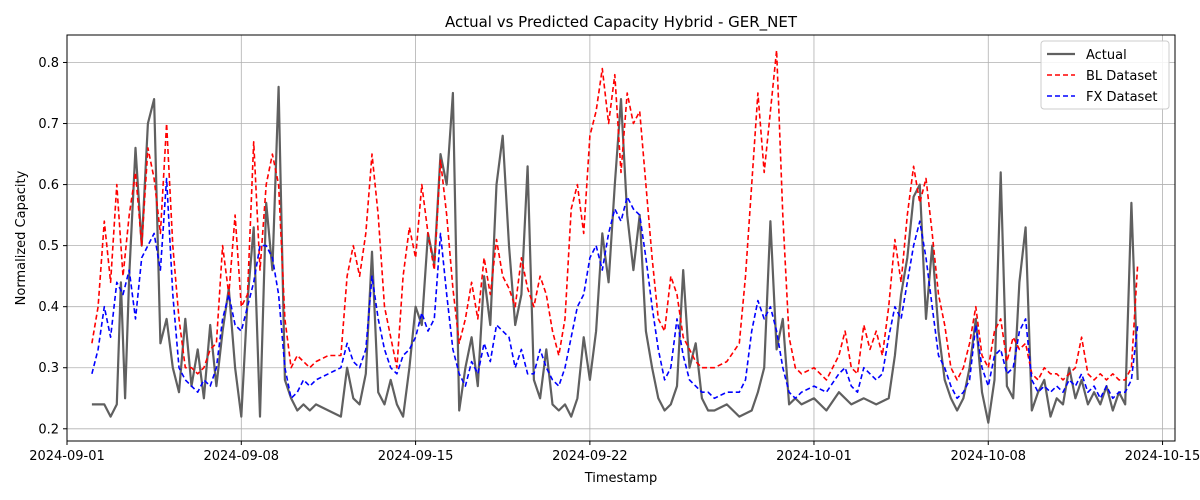 The height and width of the screenshot is (500, 1200). I want to click on x-tick-label: 2024-09-15, so click(416, 456).